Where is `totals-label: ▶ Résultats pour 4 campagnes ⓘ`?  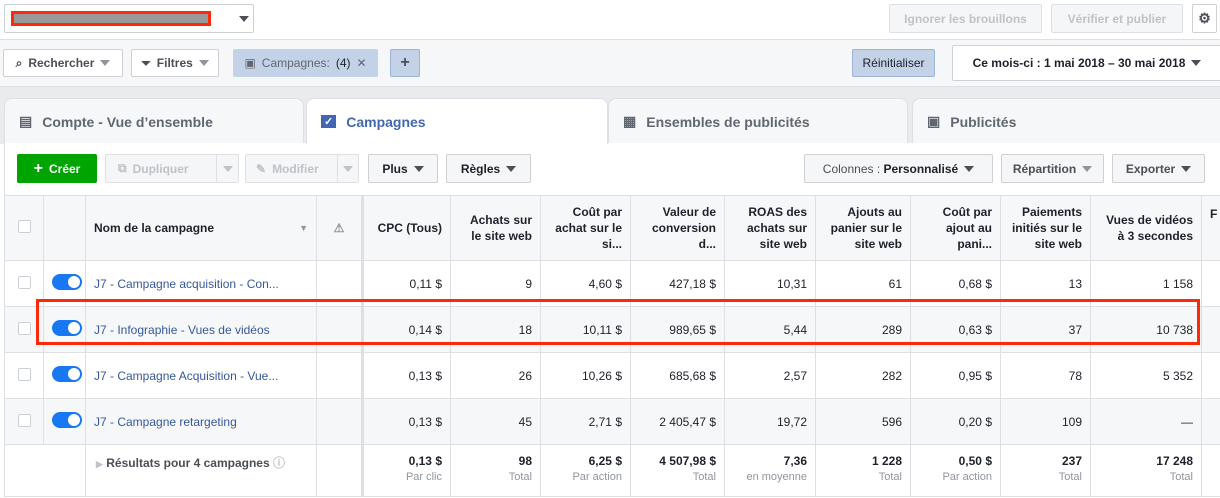
totals-label: ▶ Résultats pour 4 campagnes ⓘ is located at coordinates (201, 470).